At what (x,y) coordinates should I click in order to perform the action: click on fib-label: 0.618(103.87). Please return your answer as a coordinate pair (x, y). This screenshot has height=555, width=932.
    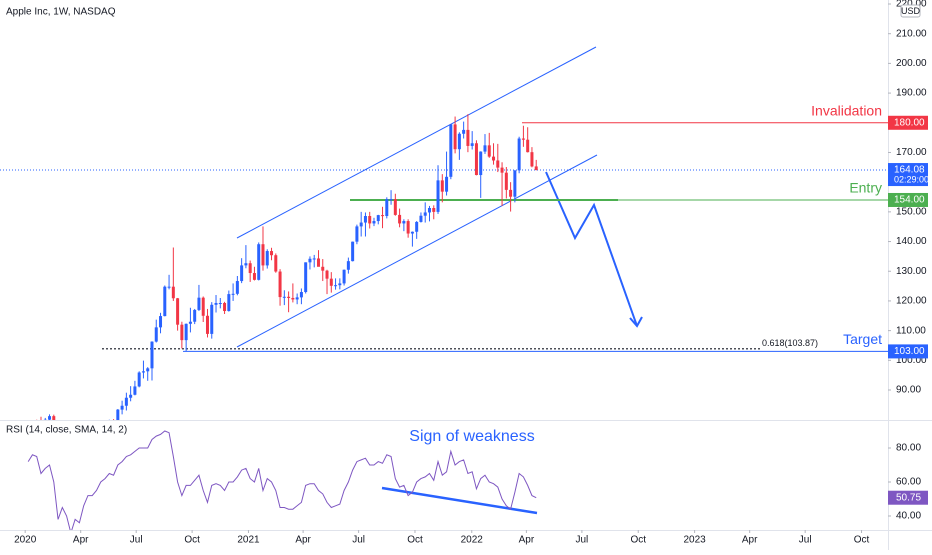
    Looking at the image, I should click on (790, 343).